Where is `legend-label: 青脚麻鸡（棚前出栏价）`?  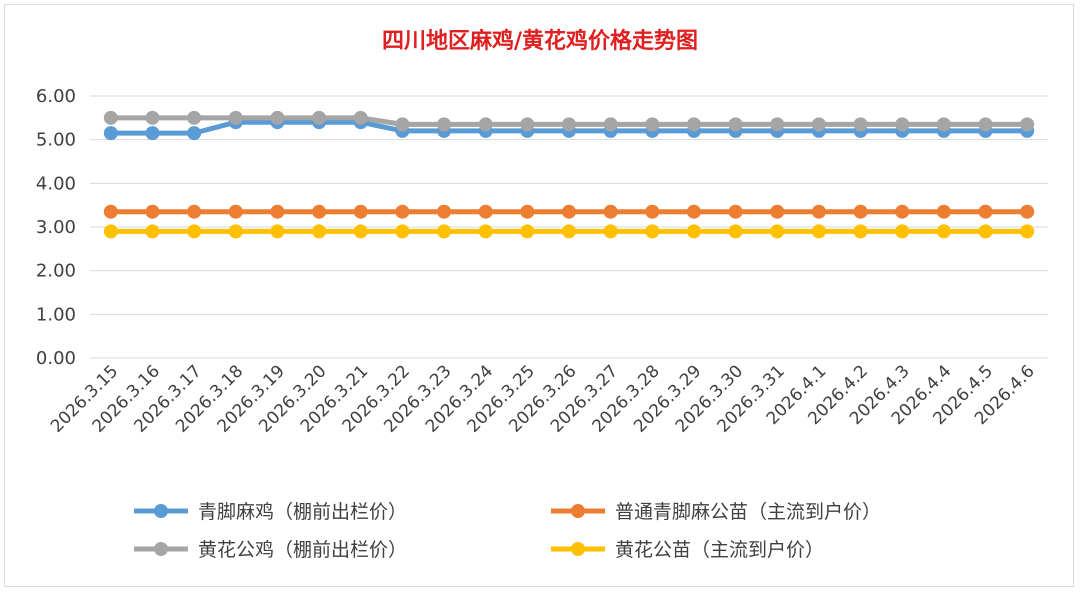 legend-label: 青脚麻鸡（棚前出栏价） is located at coordinates (302, 512).